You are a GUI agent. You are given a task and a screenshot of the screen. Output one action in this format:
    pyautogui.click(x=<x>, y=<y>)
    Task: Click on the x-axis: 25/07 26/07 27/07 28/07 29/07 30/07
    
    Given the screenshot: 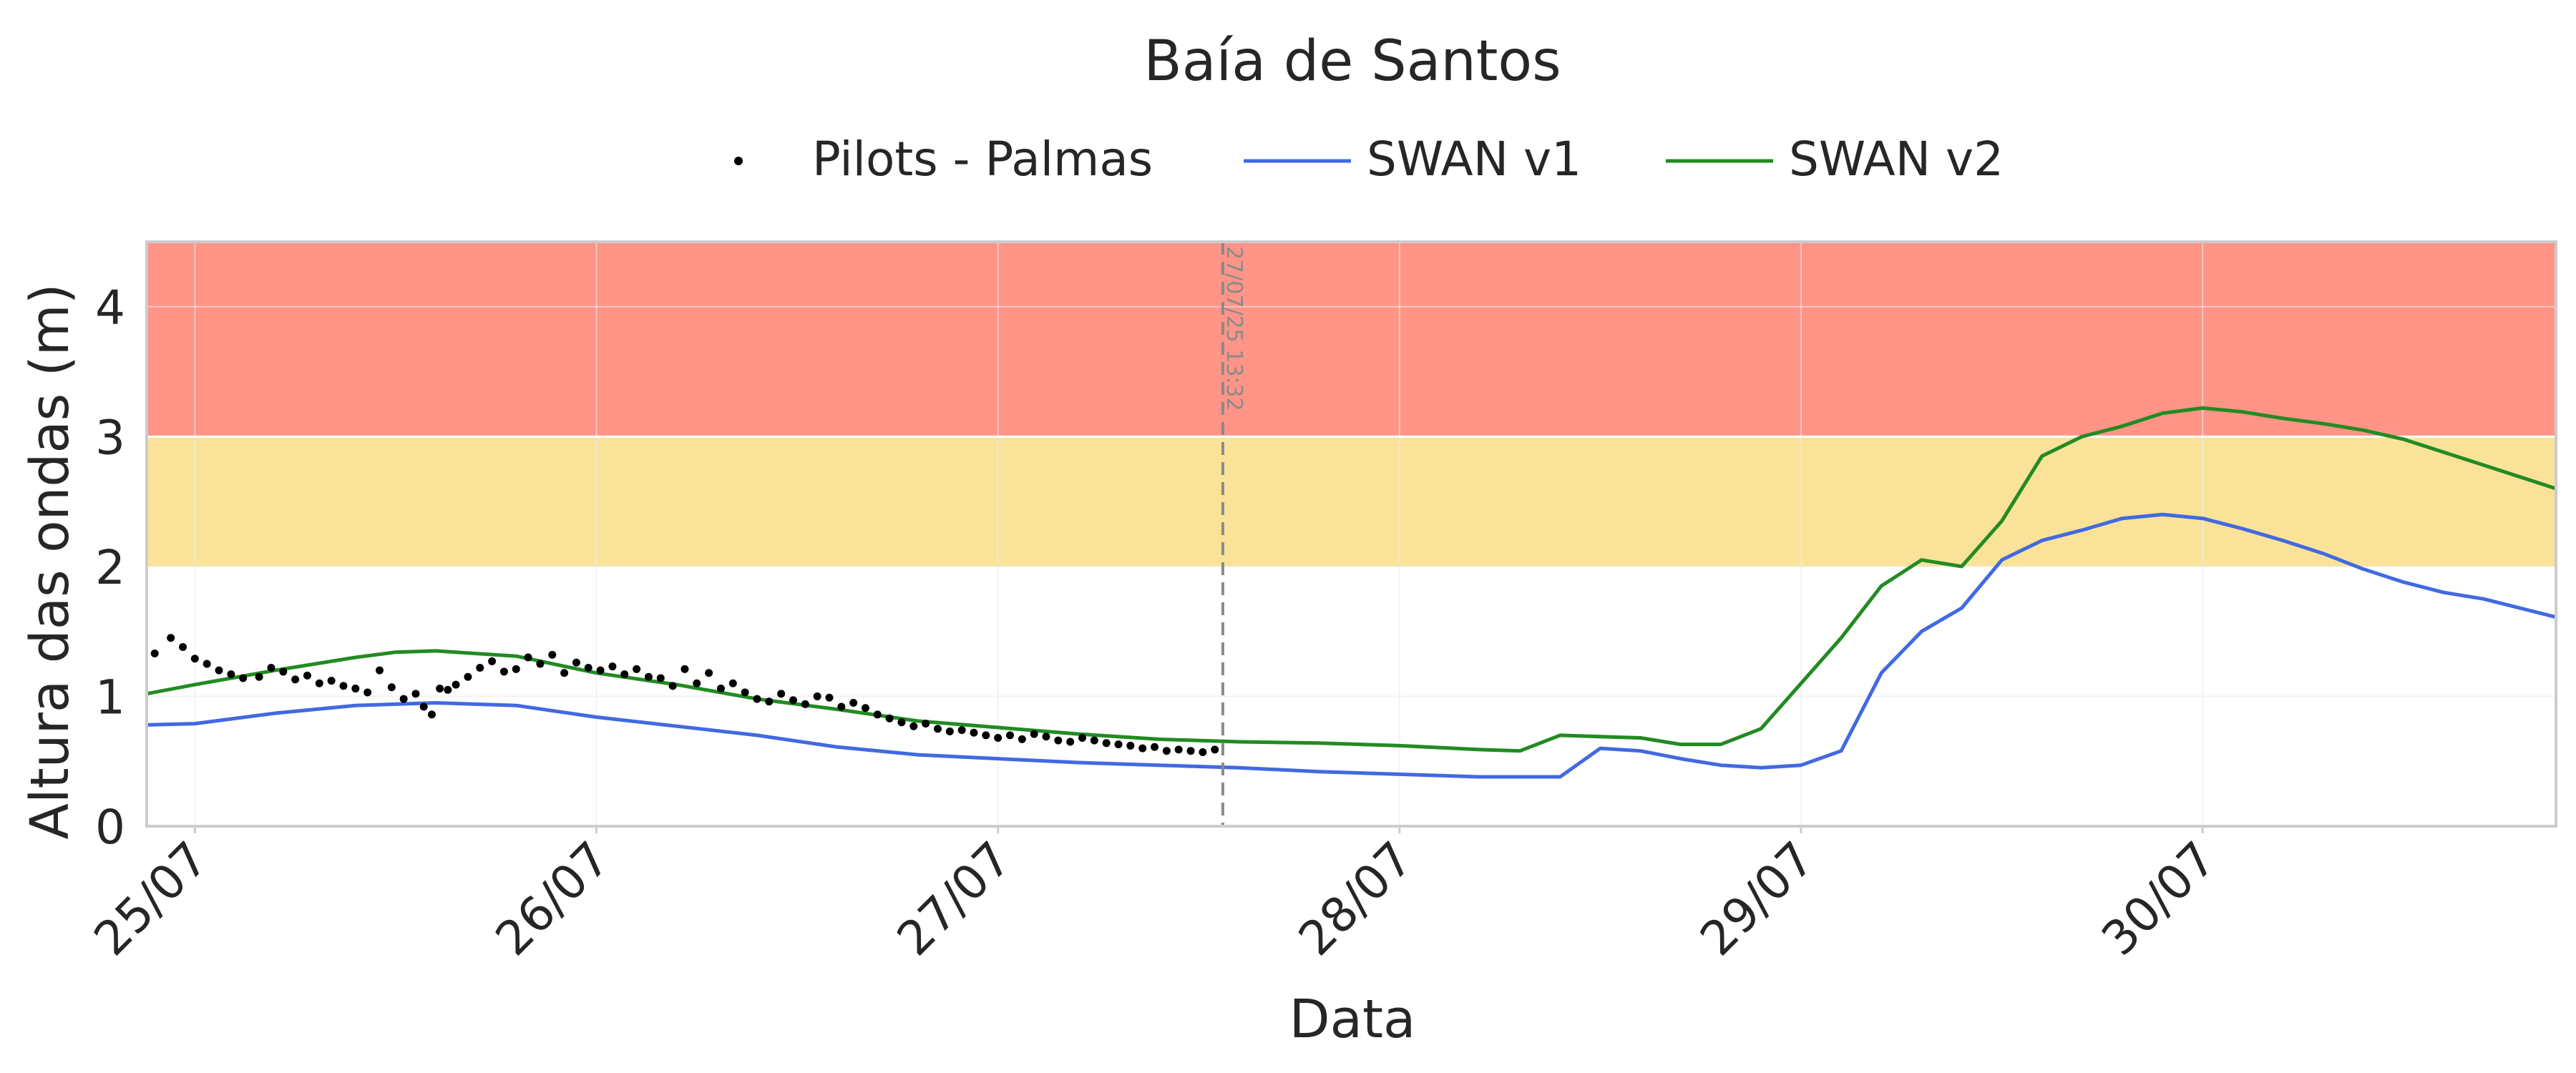 What is the action you would take?
    pyautogui.click(x=1155, y=896)
    